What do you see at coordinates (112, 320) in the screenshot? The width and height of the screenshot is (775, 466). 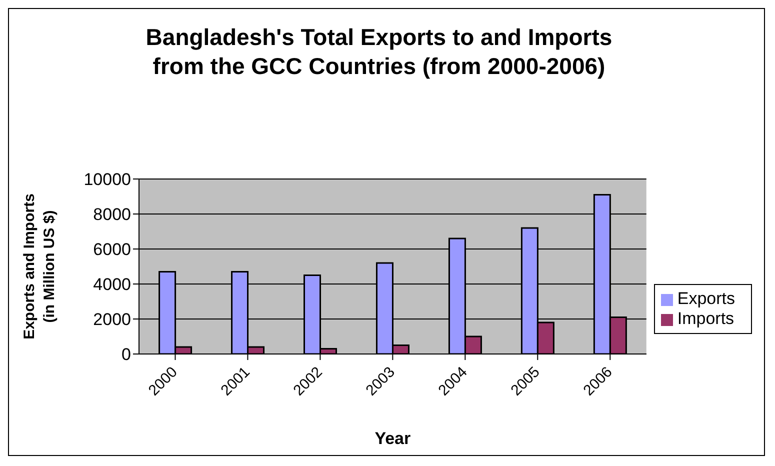 I see `y-tick-label: 2000` at bounding box center [112, 320].